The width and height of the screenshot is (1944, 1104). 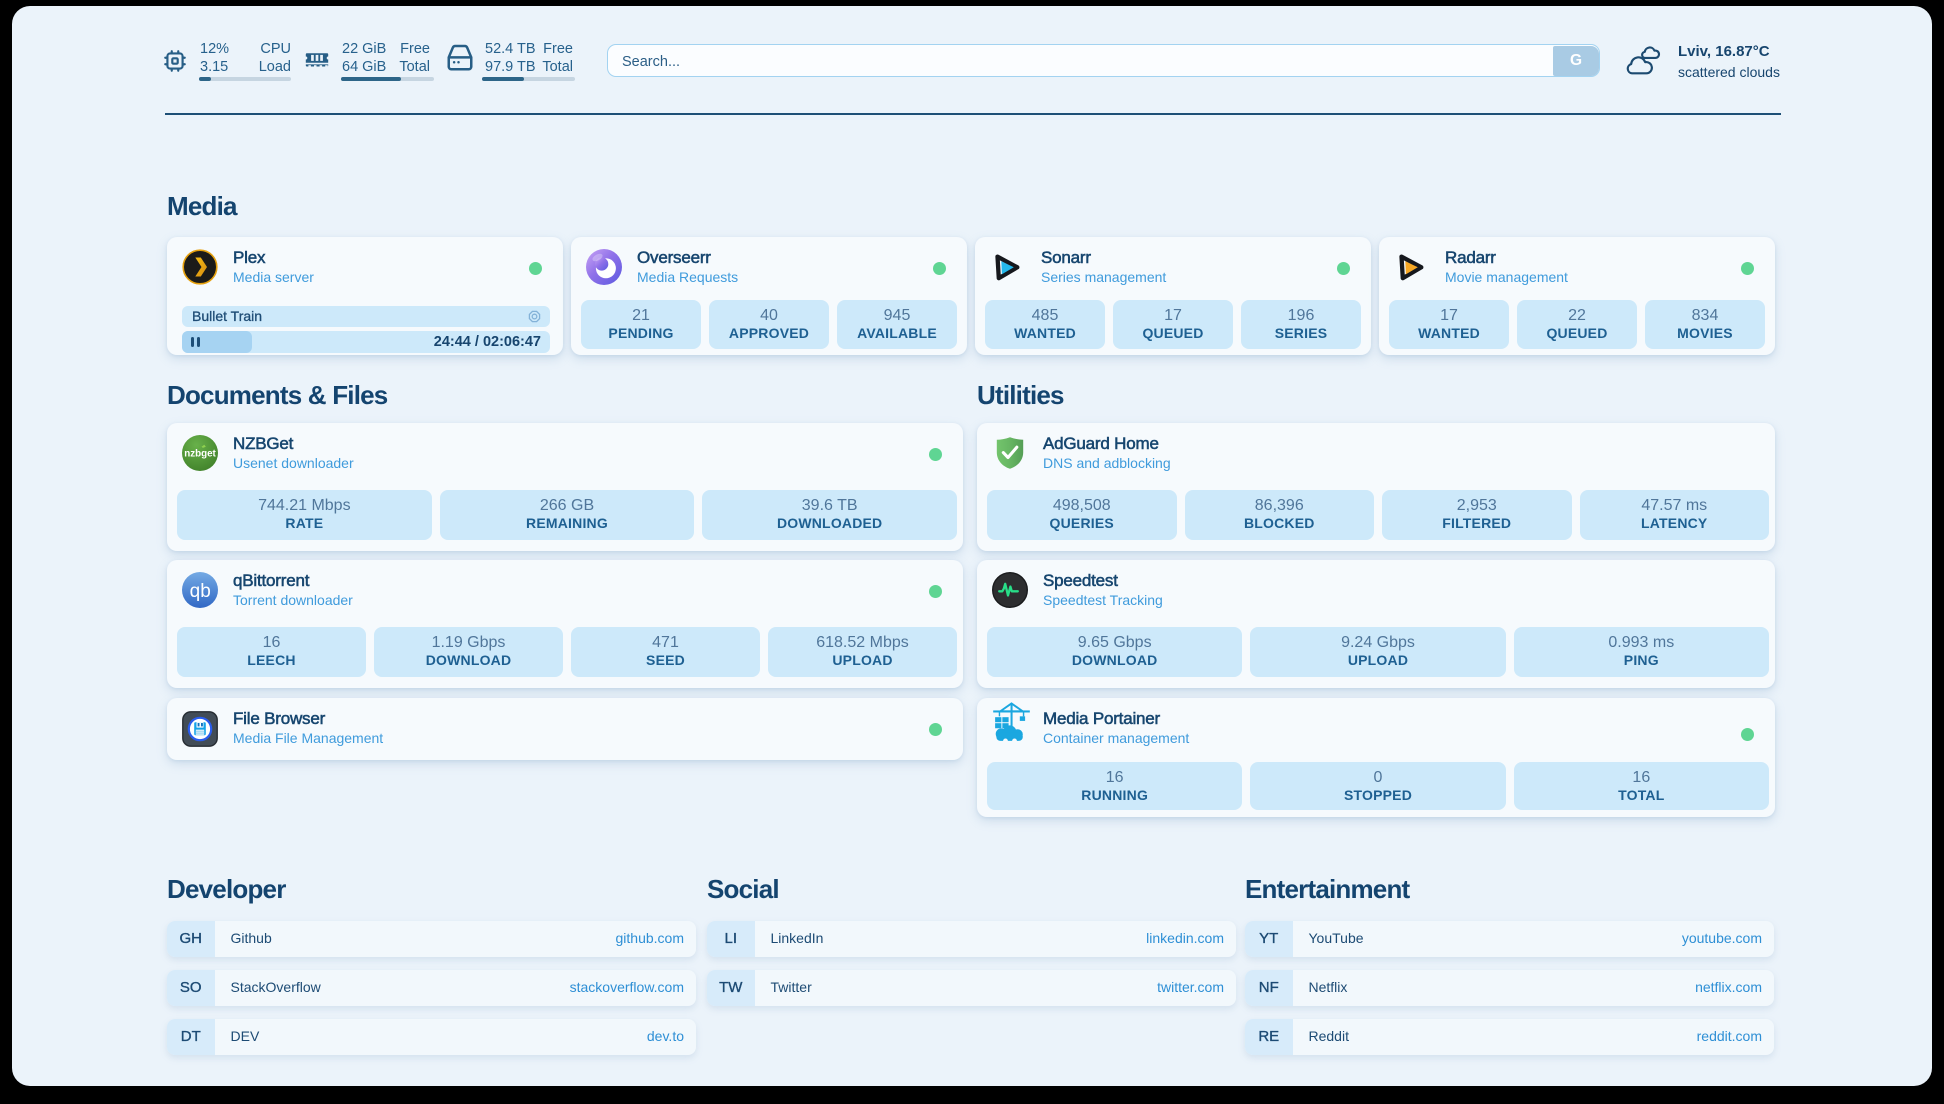 What do you see at coordinates (200, 454) in the screenshot?
I see `svg-text: nzbget` at bounding box center [200, 454].